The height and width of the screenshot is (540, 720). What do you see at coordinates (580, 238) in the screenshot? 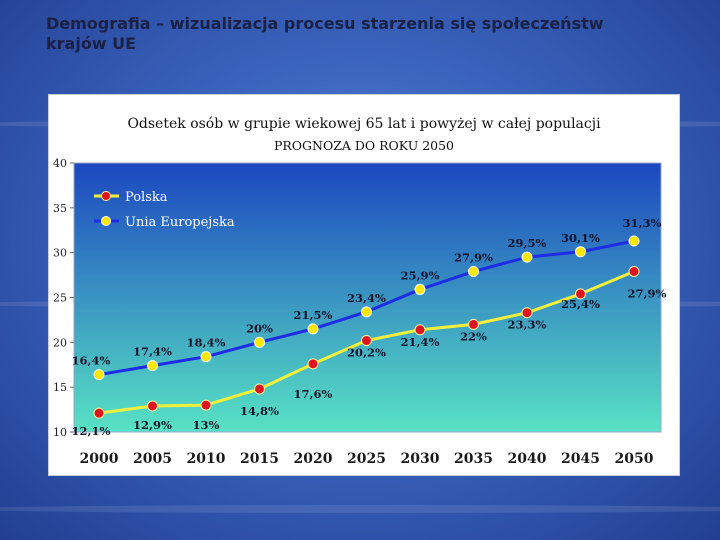
I see `data-label-ue: 30,1%` at bounding box center [580, 238].